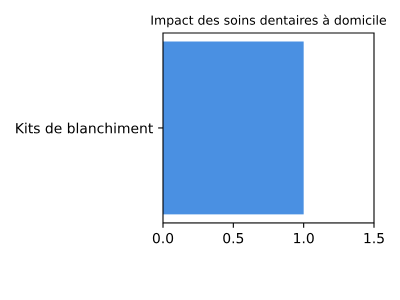  I want to click on x-tick-label: 0.5, so click(233, 238).